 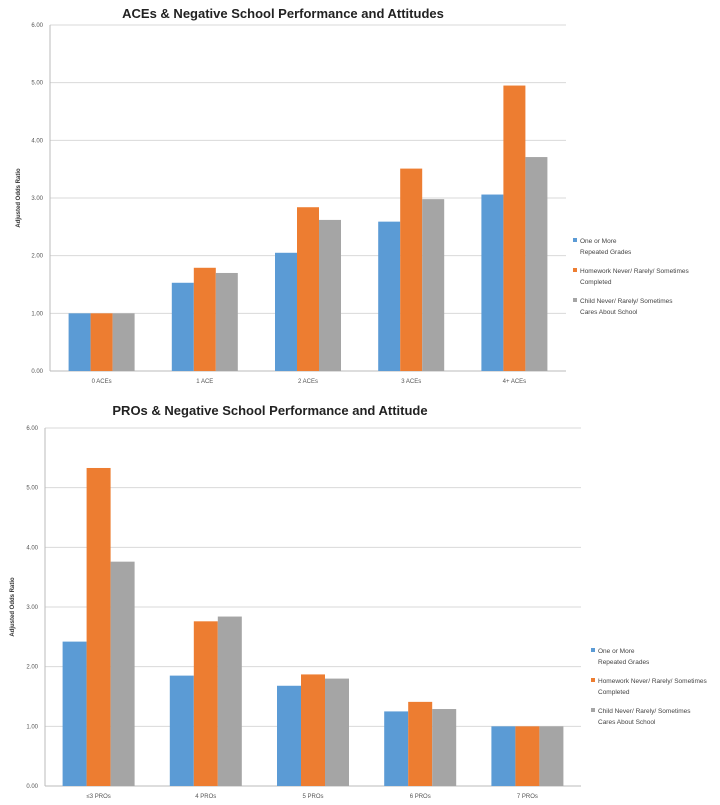 I want to click on x-tick-label: 2 ACEs, so click(x=308, y=382).